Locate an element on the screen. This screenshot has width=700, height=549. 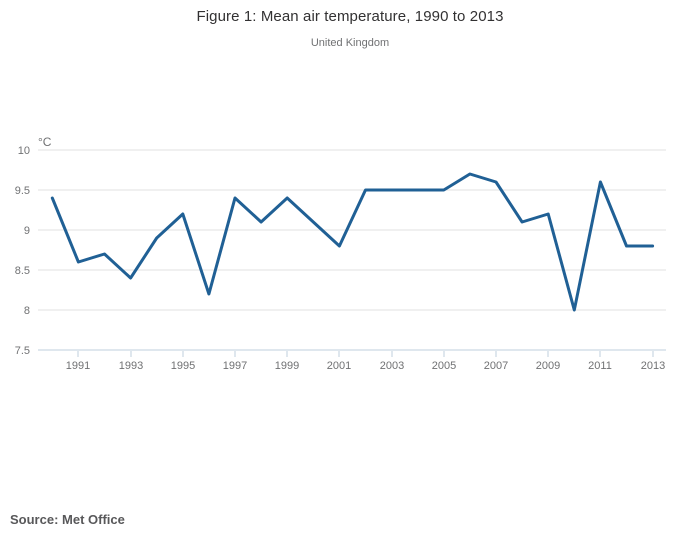
x-tick-label: 2009 is located at coordinates (548, 366).